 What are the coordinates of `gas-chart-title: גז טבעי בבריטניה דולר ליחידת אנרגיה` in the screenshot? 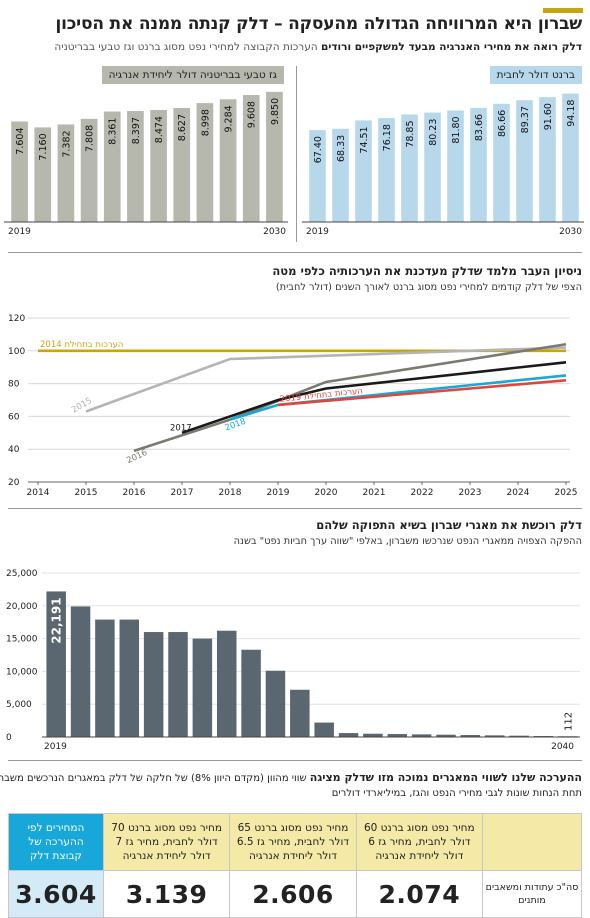 It's located at (192, 75).